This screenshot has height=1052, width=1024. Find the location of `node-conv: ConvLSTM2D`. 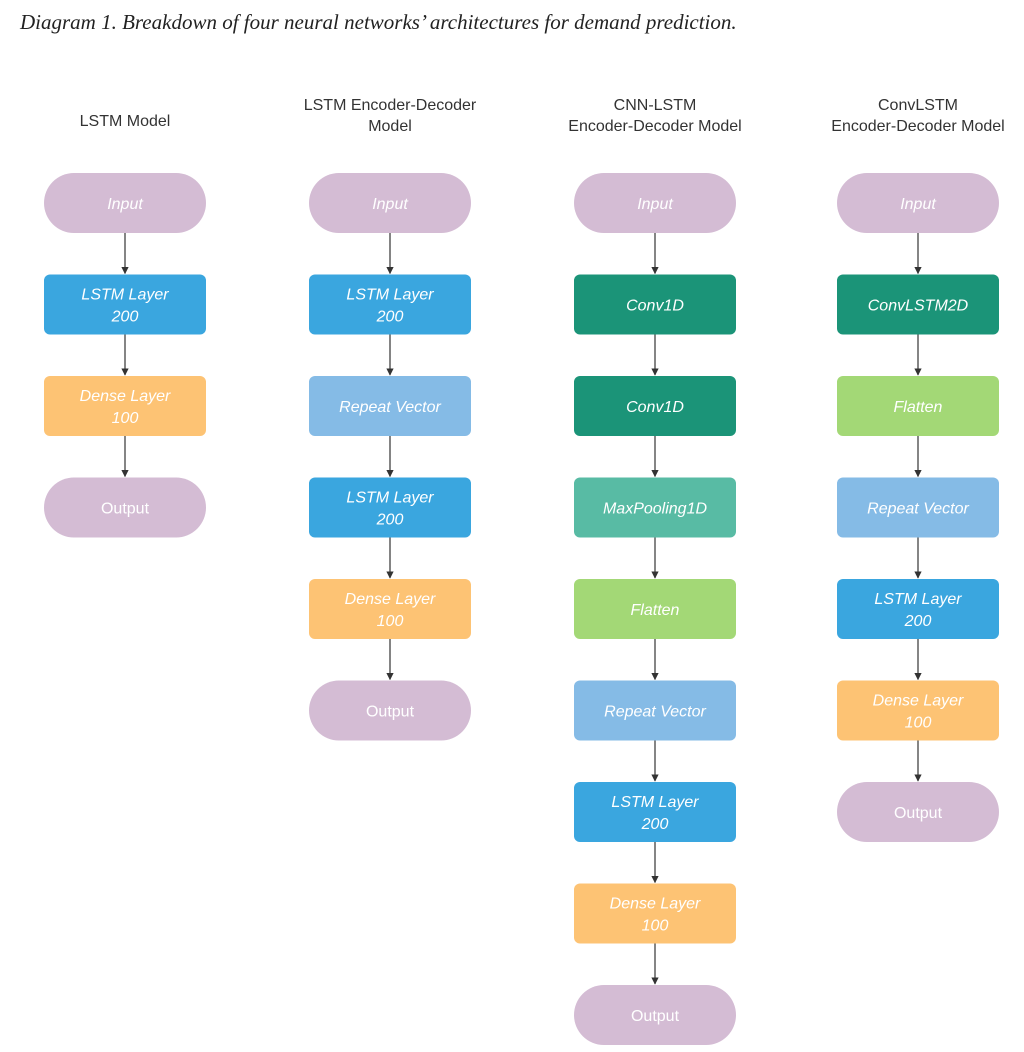

node-conv: ConvLSTM2D is located at coordinates (918, 304).